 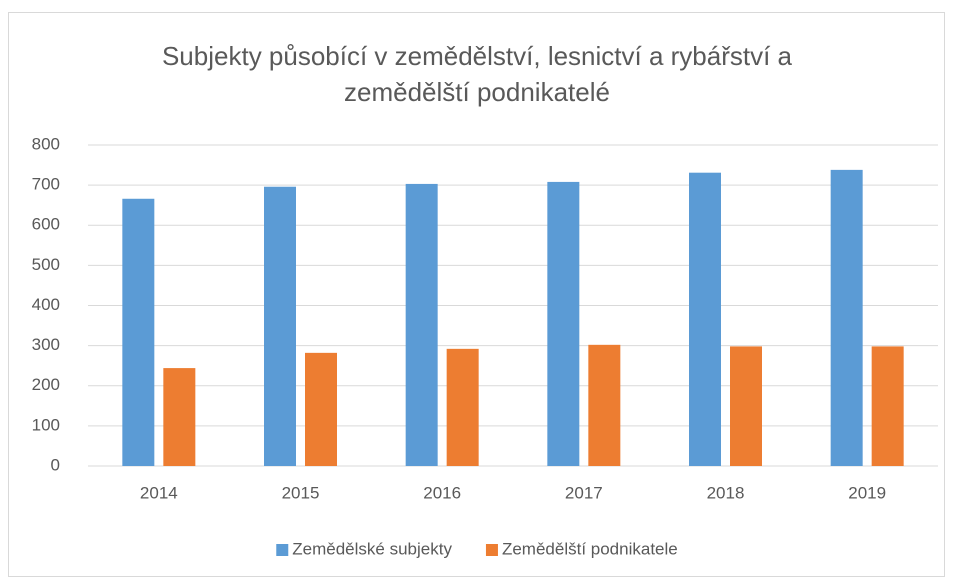 What do you see at coordinates (590, 548) in the screenshot?
I see `legend-label: Zemědělští podnikatele` at bounding box center [590, 548].